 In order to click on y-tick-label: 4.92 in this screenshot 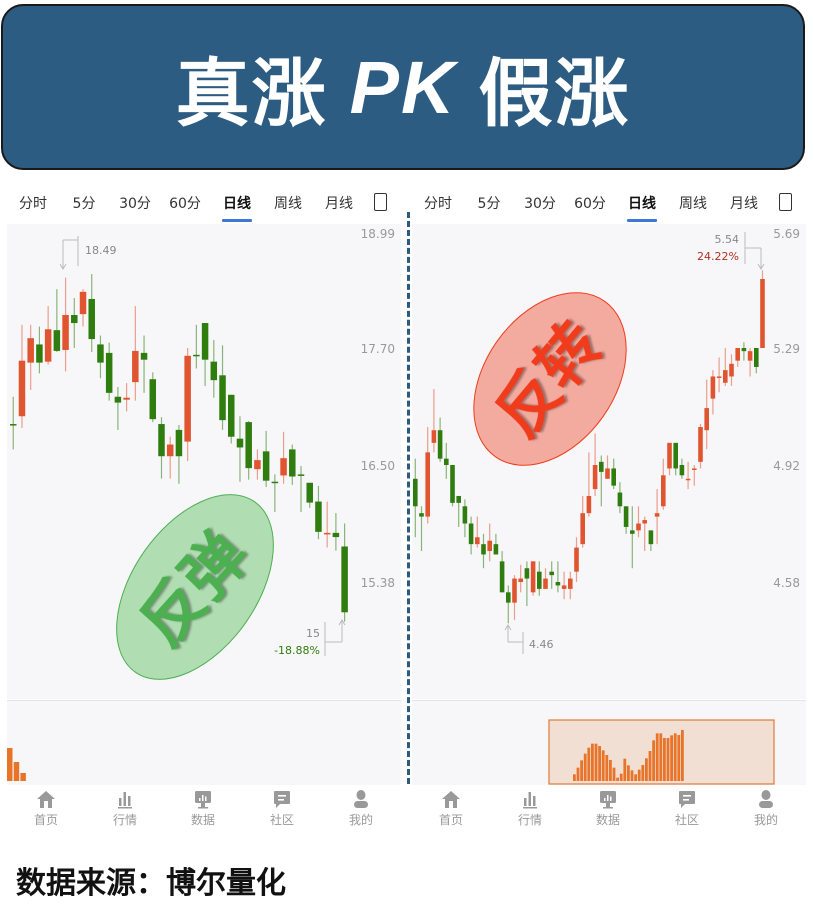, I will do `click(786, 466)`.